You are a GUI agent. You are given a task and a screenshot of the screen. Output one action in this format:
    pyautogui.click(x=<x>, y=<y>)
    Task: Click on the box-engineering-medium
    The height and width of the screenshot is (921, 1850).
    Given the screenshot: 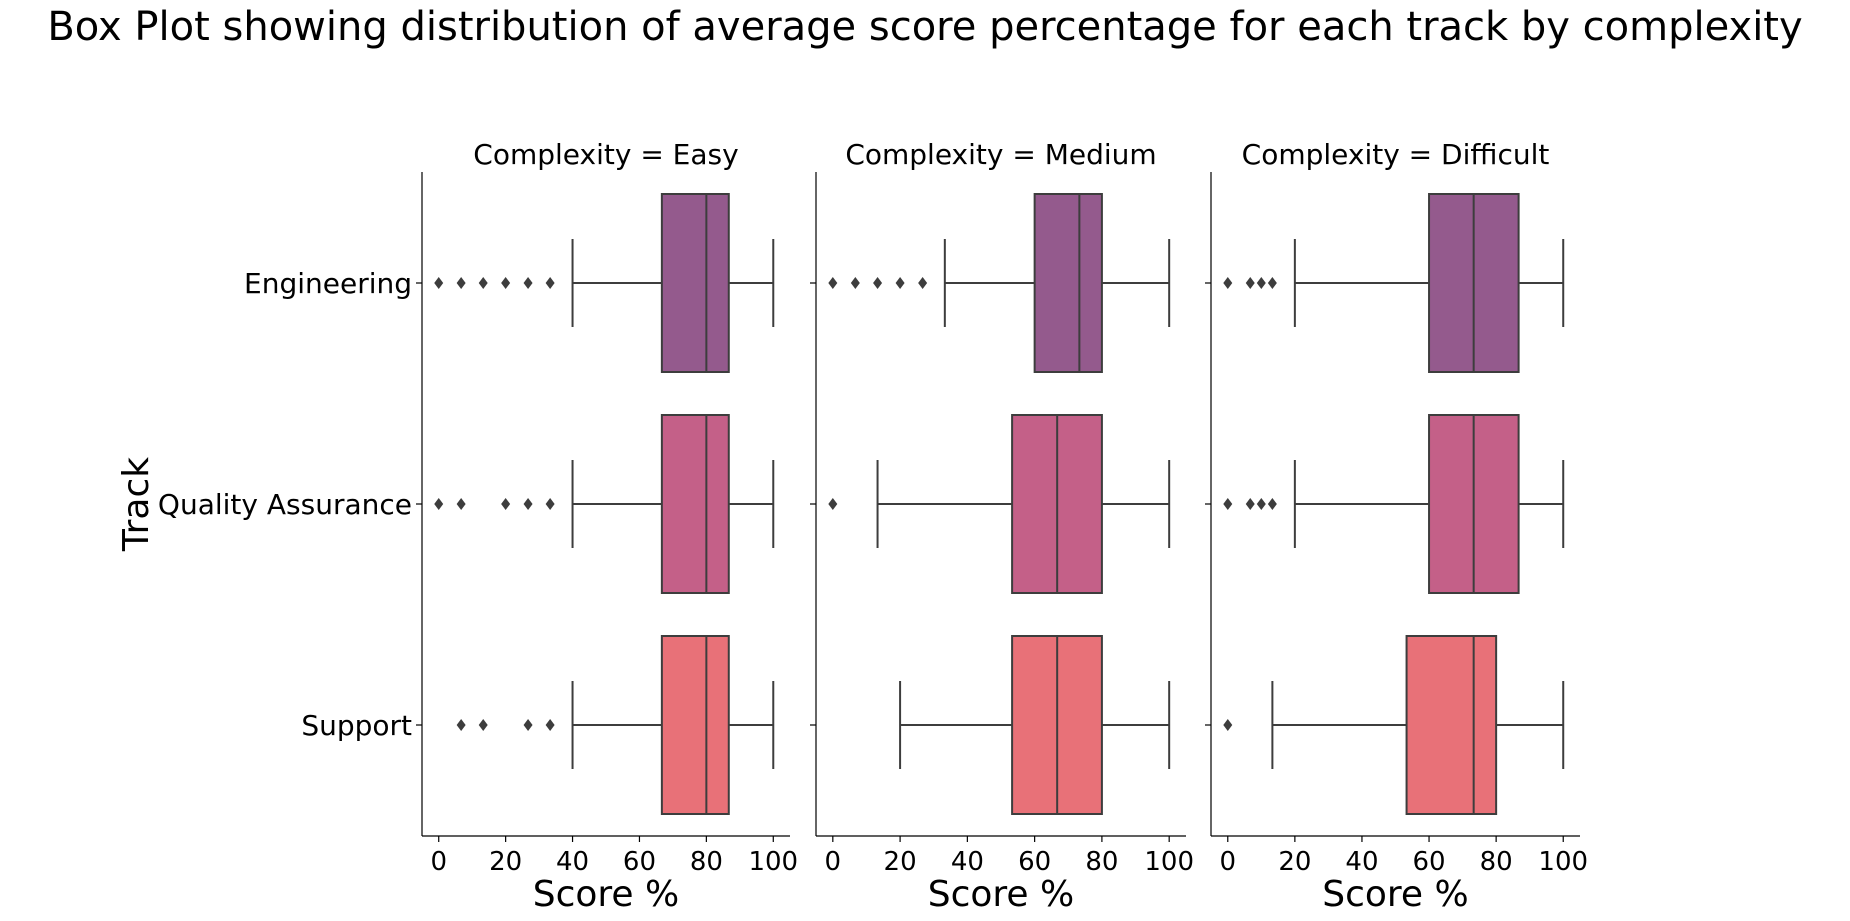 What is the action you would take?
    pyautogui.click(x=999, y=283)
    